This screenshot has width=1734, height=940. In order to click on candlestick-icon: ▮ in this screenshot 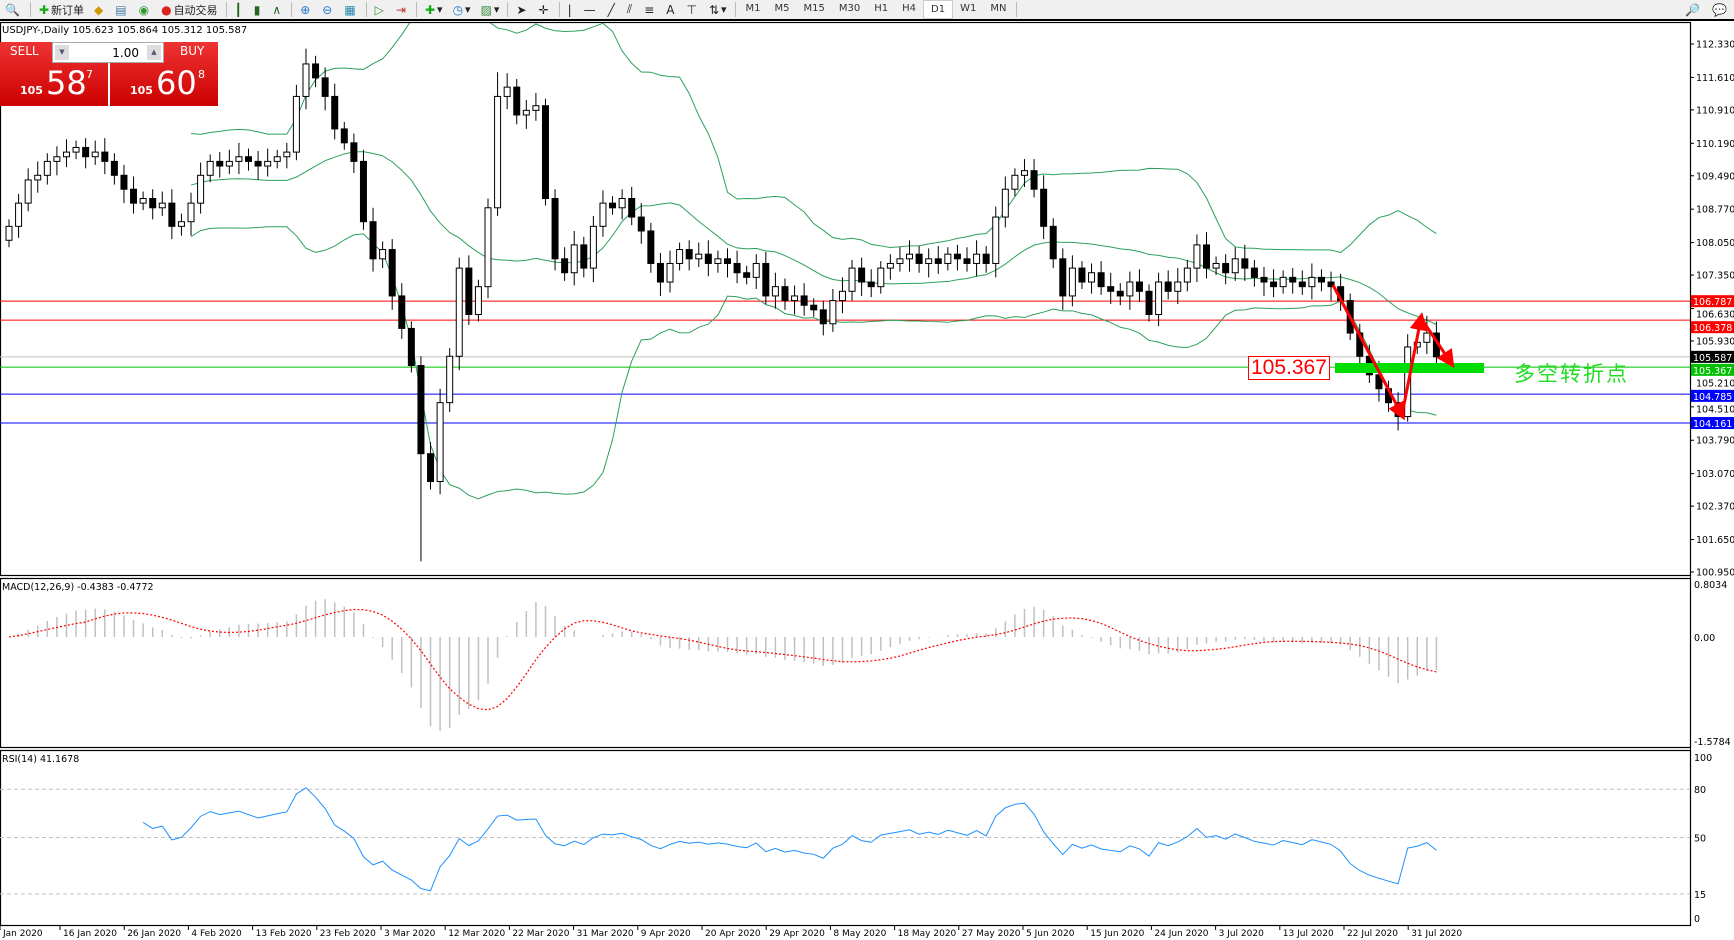, I will do `click(257, 9)`.